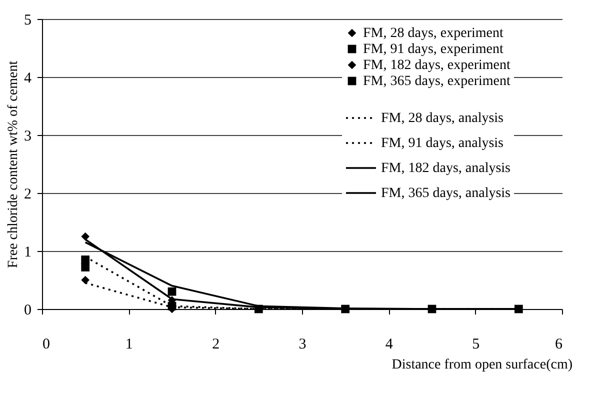 This screenshot has width=614, height=410. Describe the element at coordinates (28, 194) in the screenshot. I see `y-tick-label: 2` at that location.